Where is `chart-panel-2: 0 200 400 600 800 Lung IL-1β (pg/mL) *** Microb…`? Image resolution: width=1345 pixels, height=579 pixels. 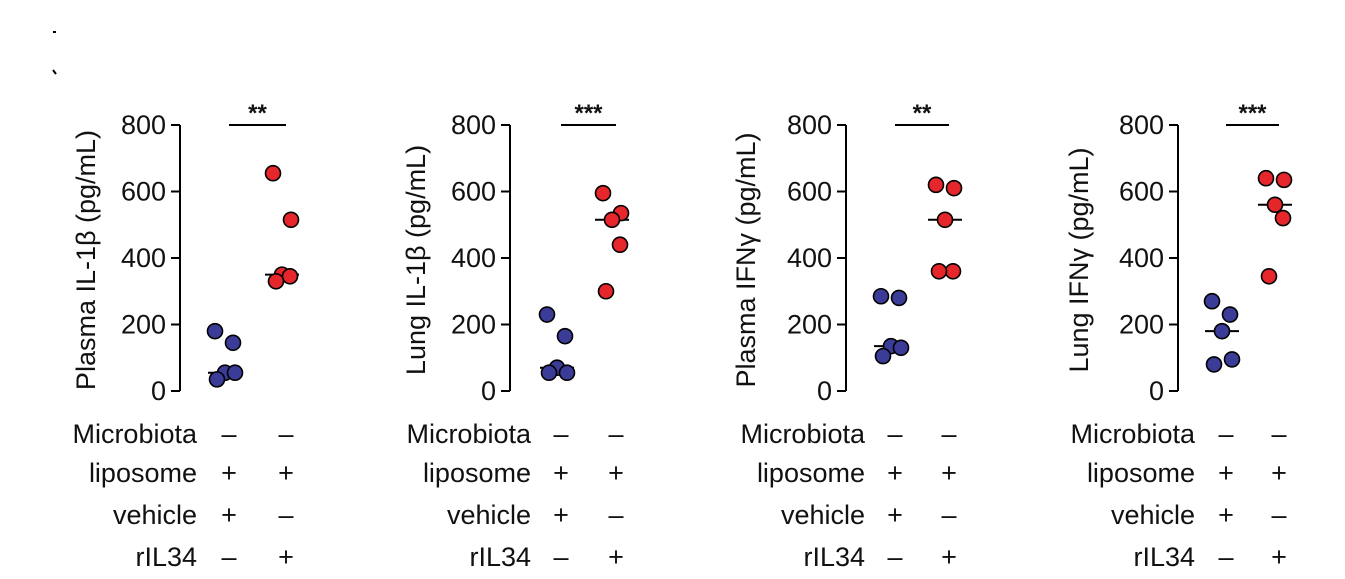
chart-panel-2: 0 200 400 600 800 Lung IL-1β (pg/mL) *** Microb… is located at coordinates (515, 336).